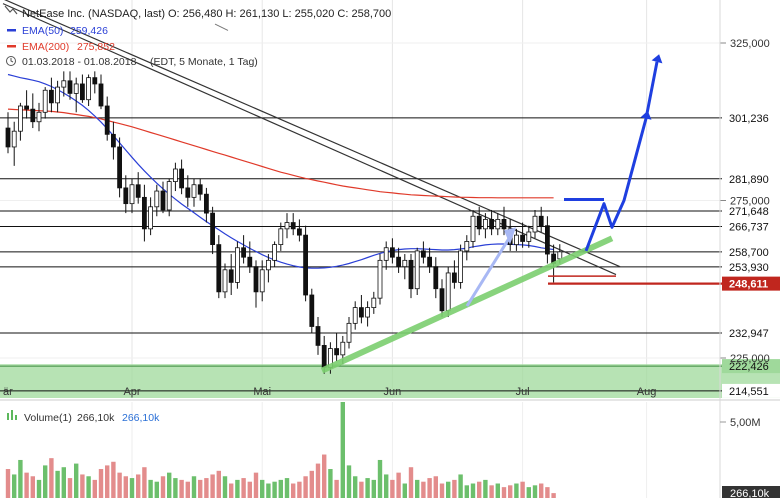 This screenshot has width=780, height=503. Describe the element at coordinates (657, 59) in the screenshot. I see `forecast-arrowhead-top` at that location.